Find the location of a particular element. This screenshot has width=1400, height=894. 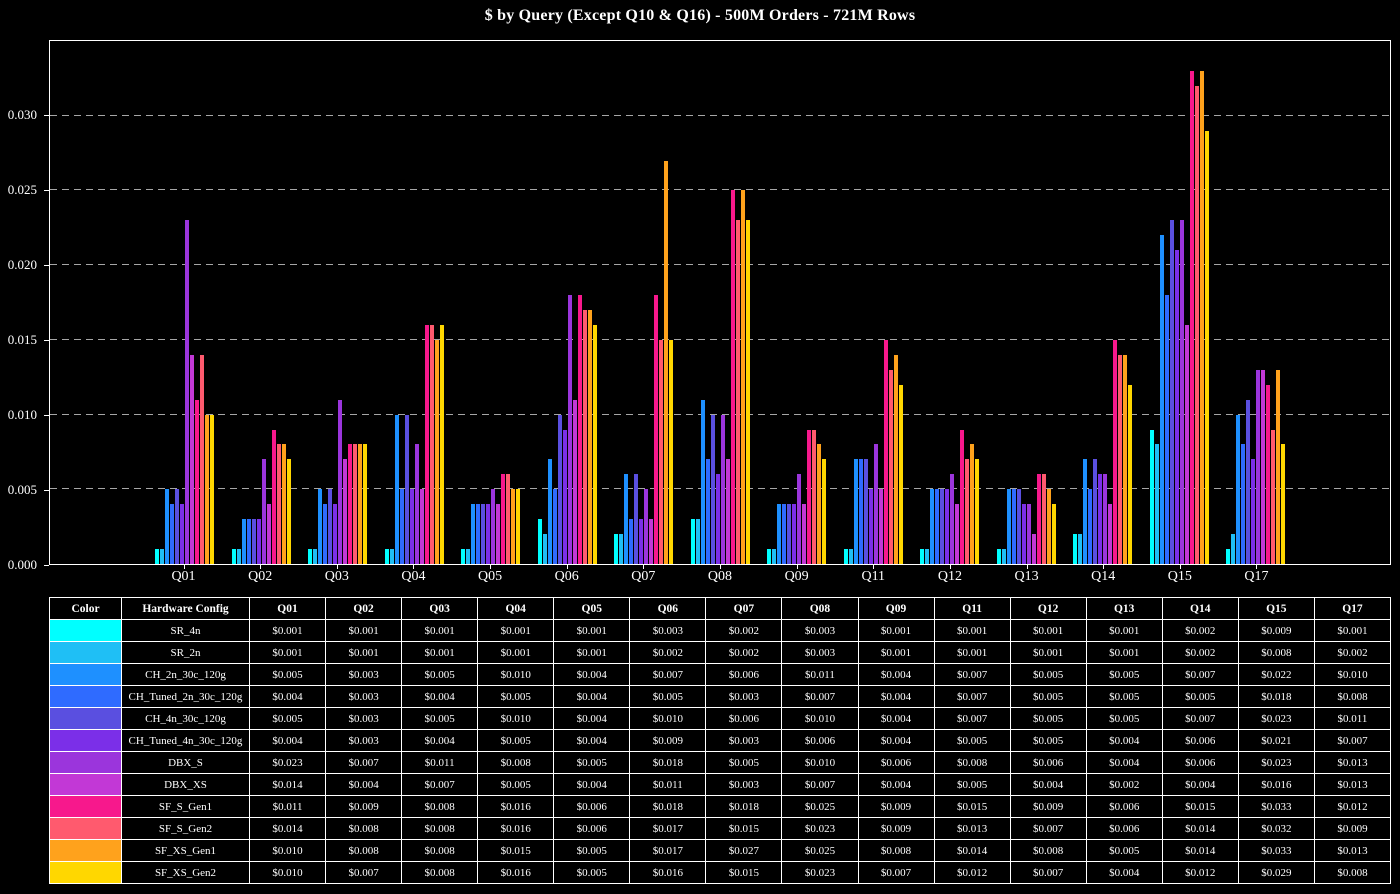

x-tick-label: Q04 is located at coordinates (413, 575).